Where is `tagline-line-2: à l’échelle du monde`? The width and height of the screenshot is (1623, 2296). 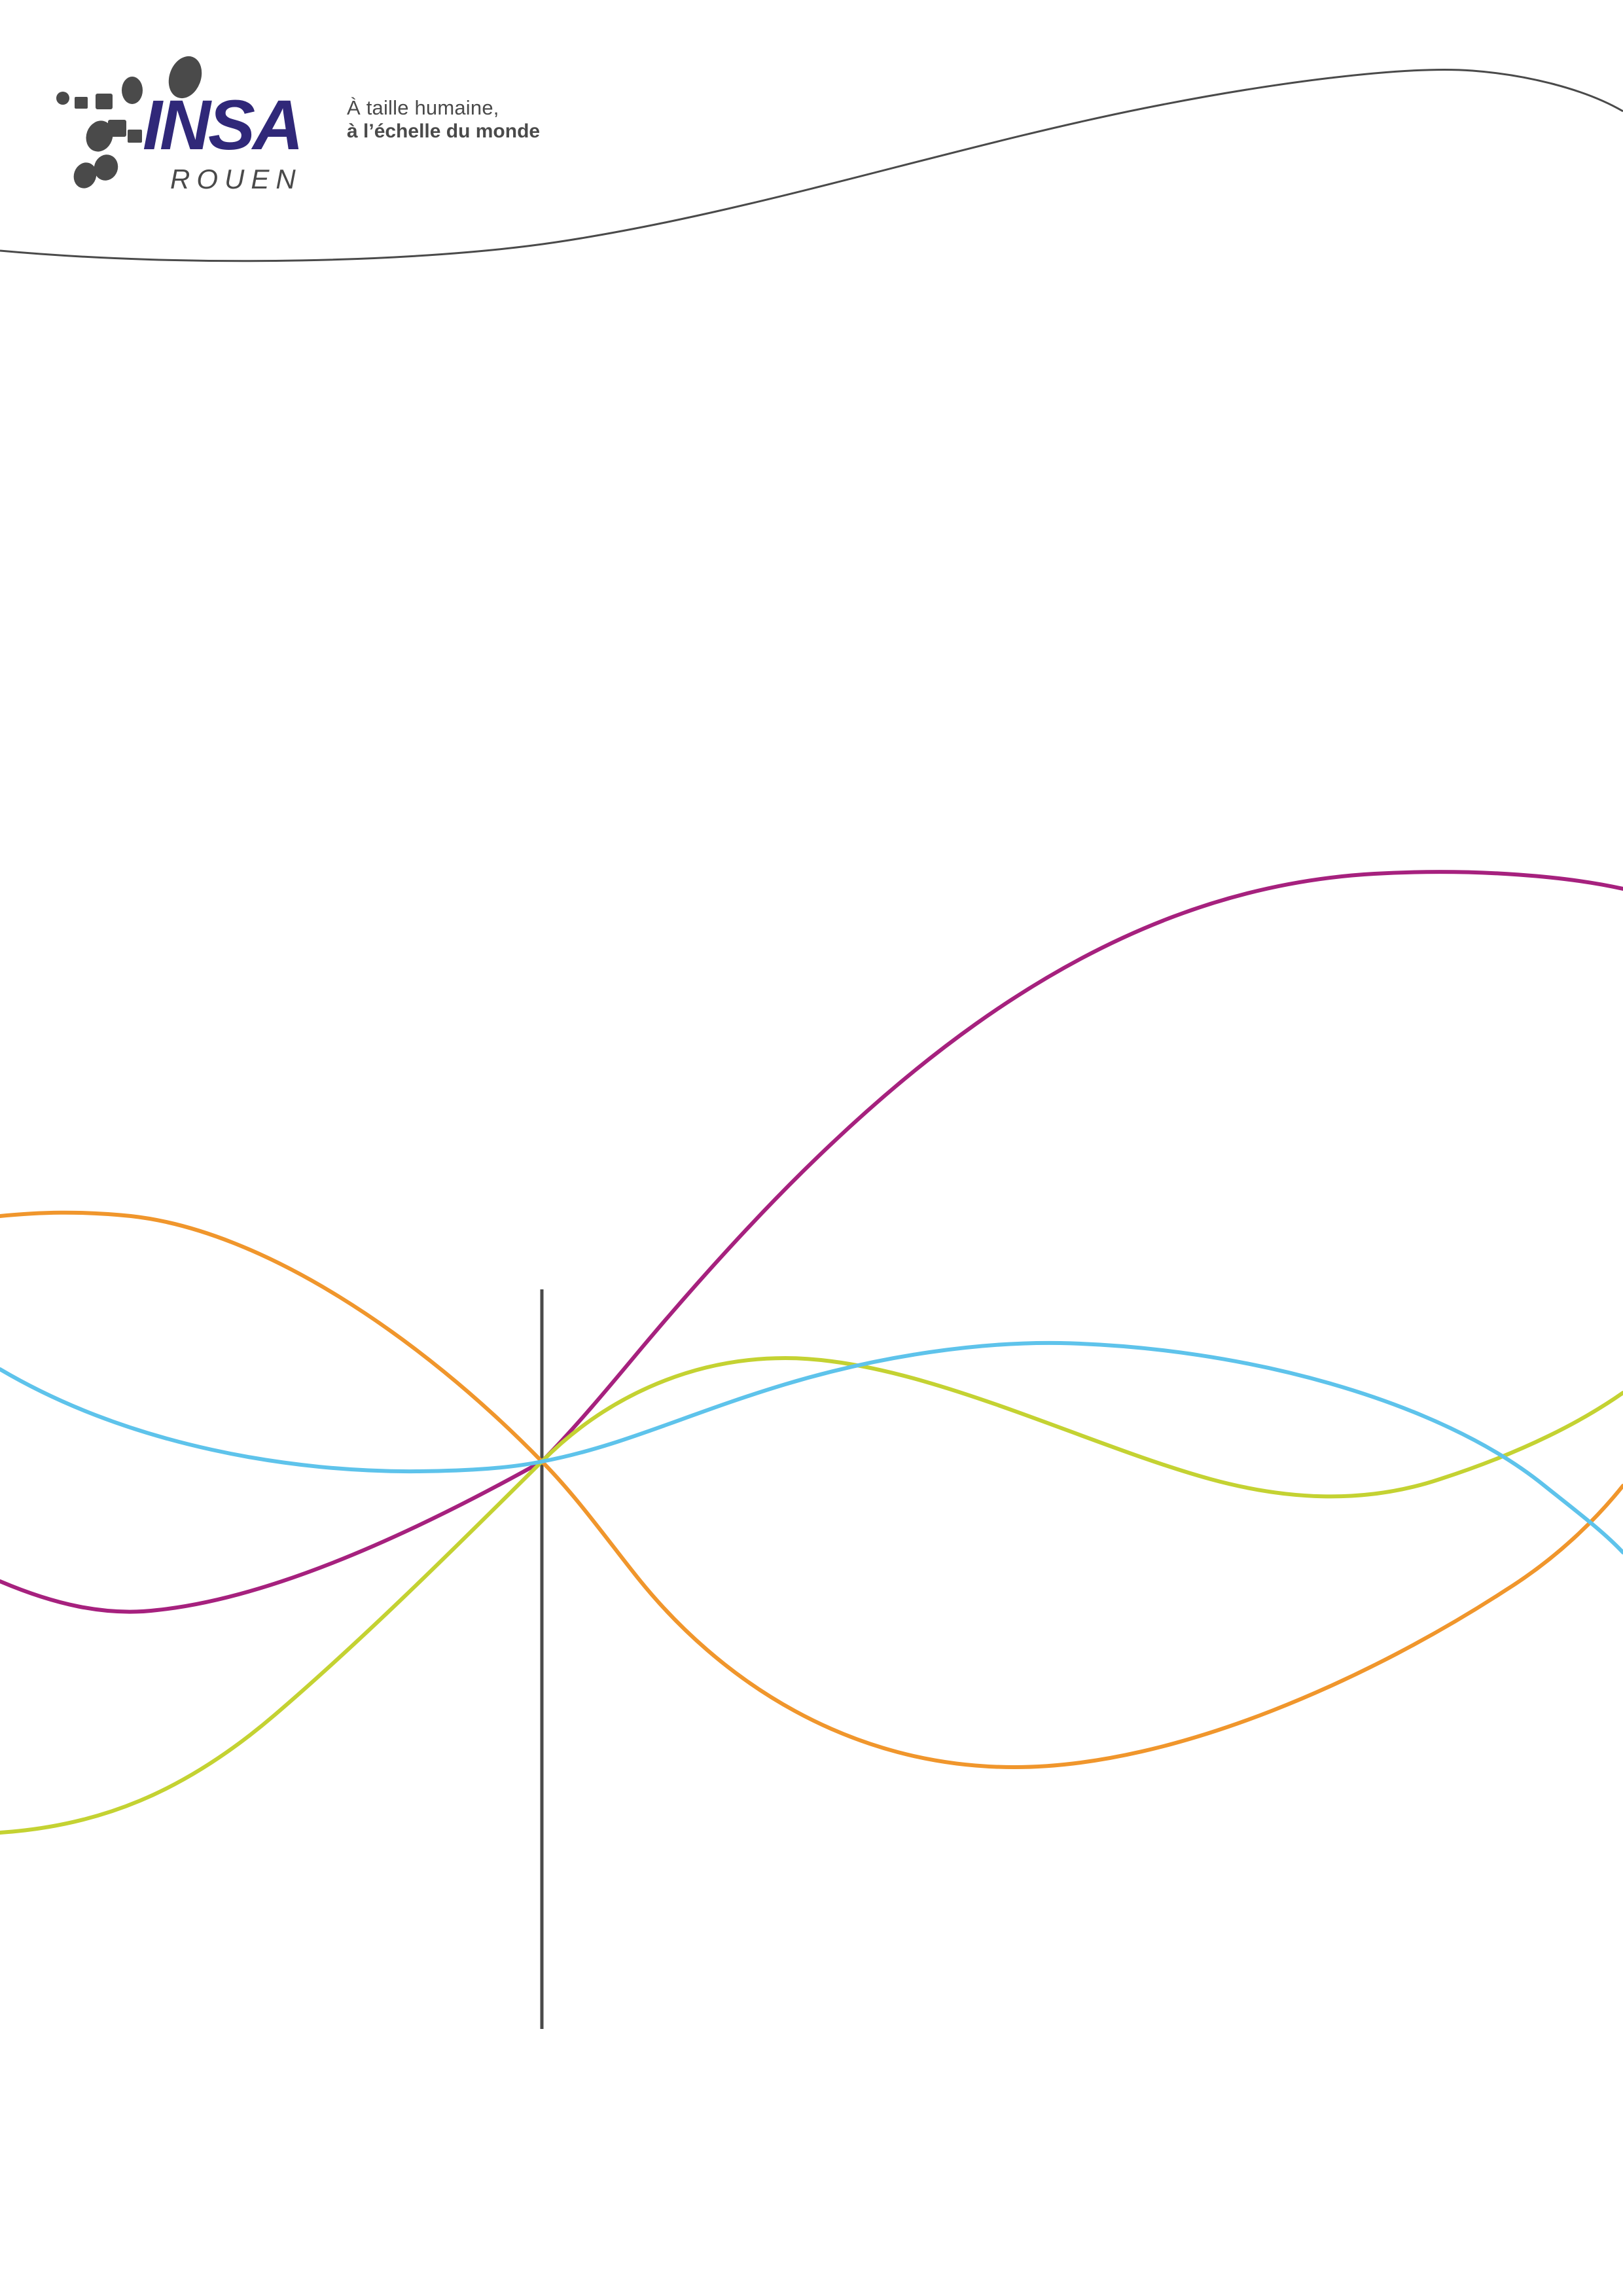 tagline-line-2: à l’échelle du monde is located at coordinates (444, 131).